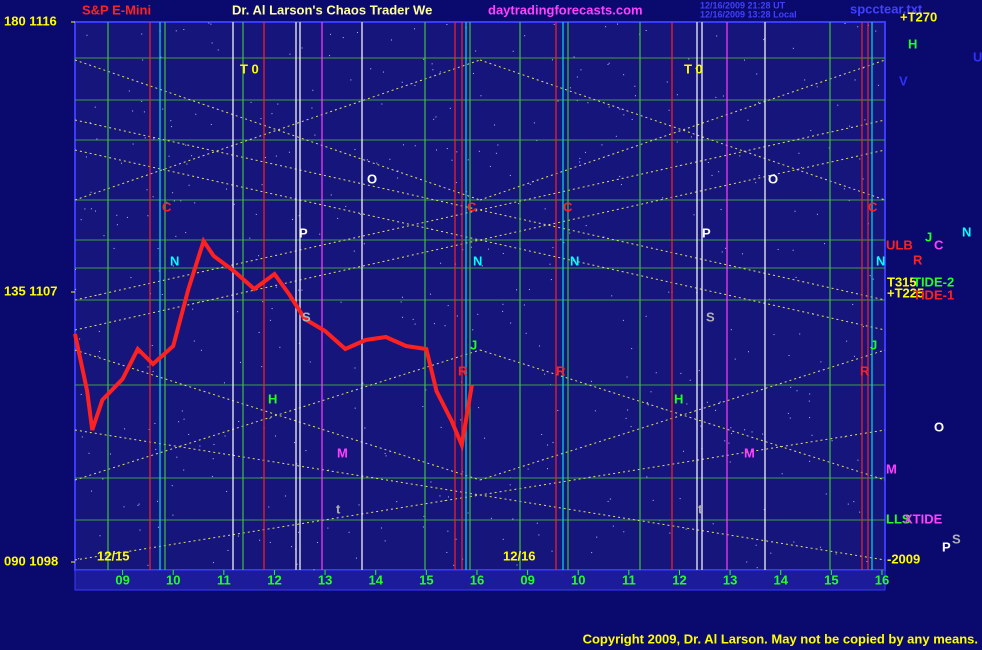 The image size is (982, 650). Describe the element at coordinates (31, 560) in the screenshot. I see `y-tick-label: 090 1098` at that location.